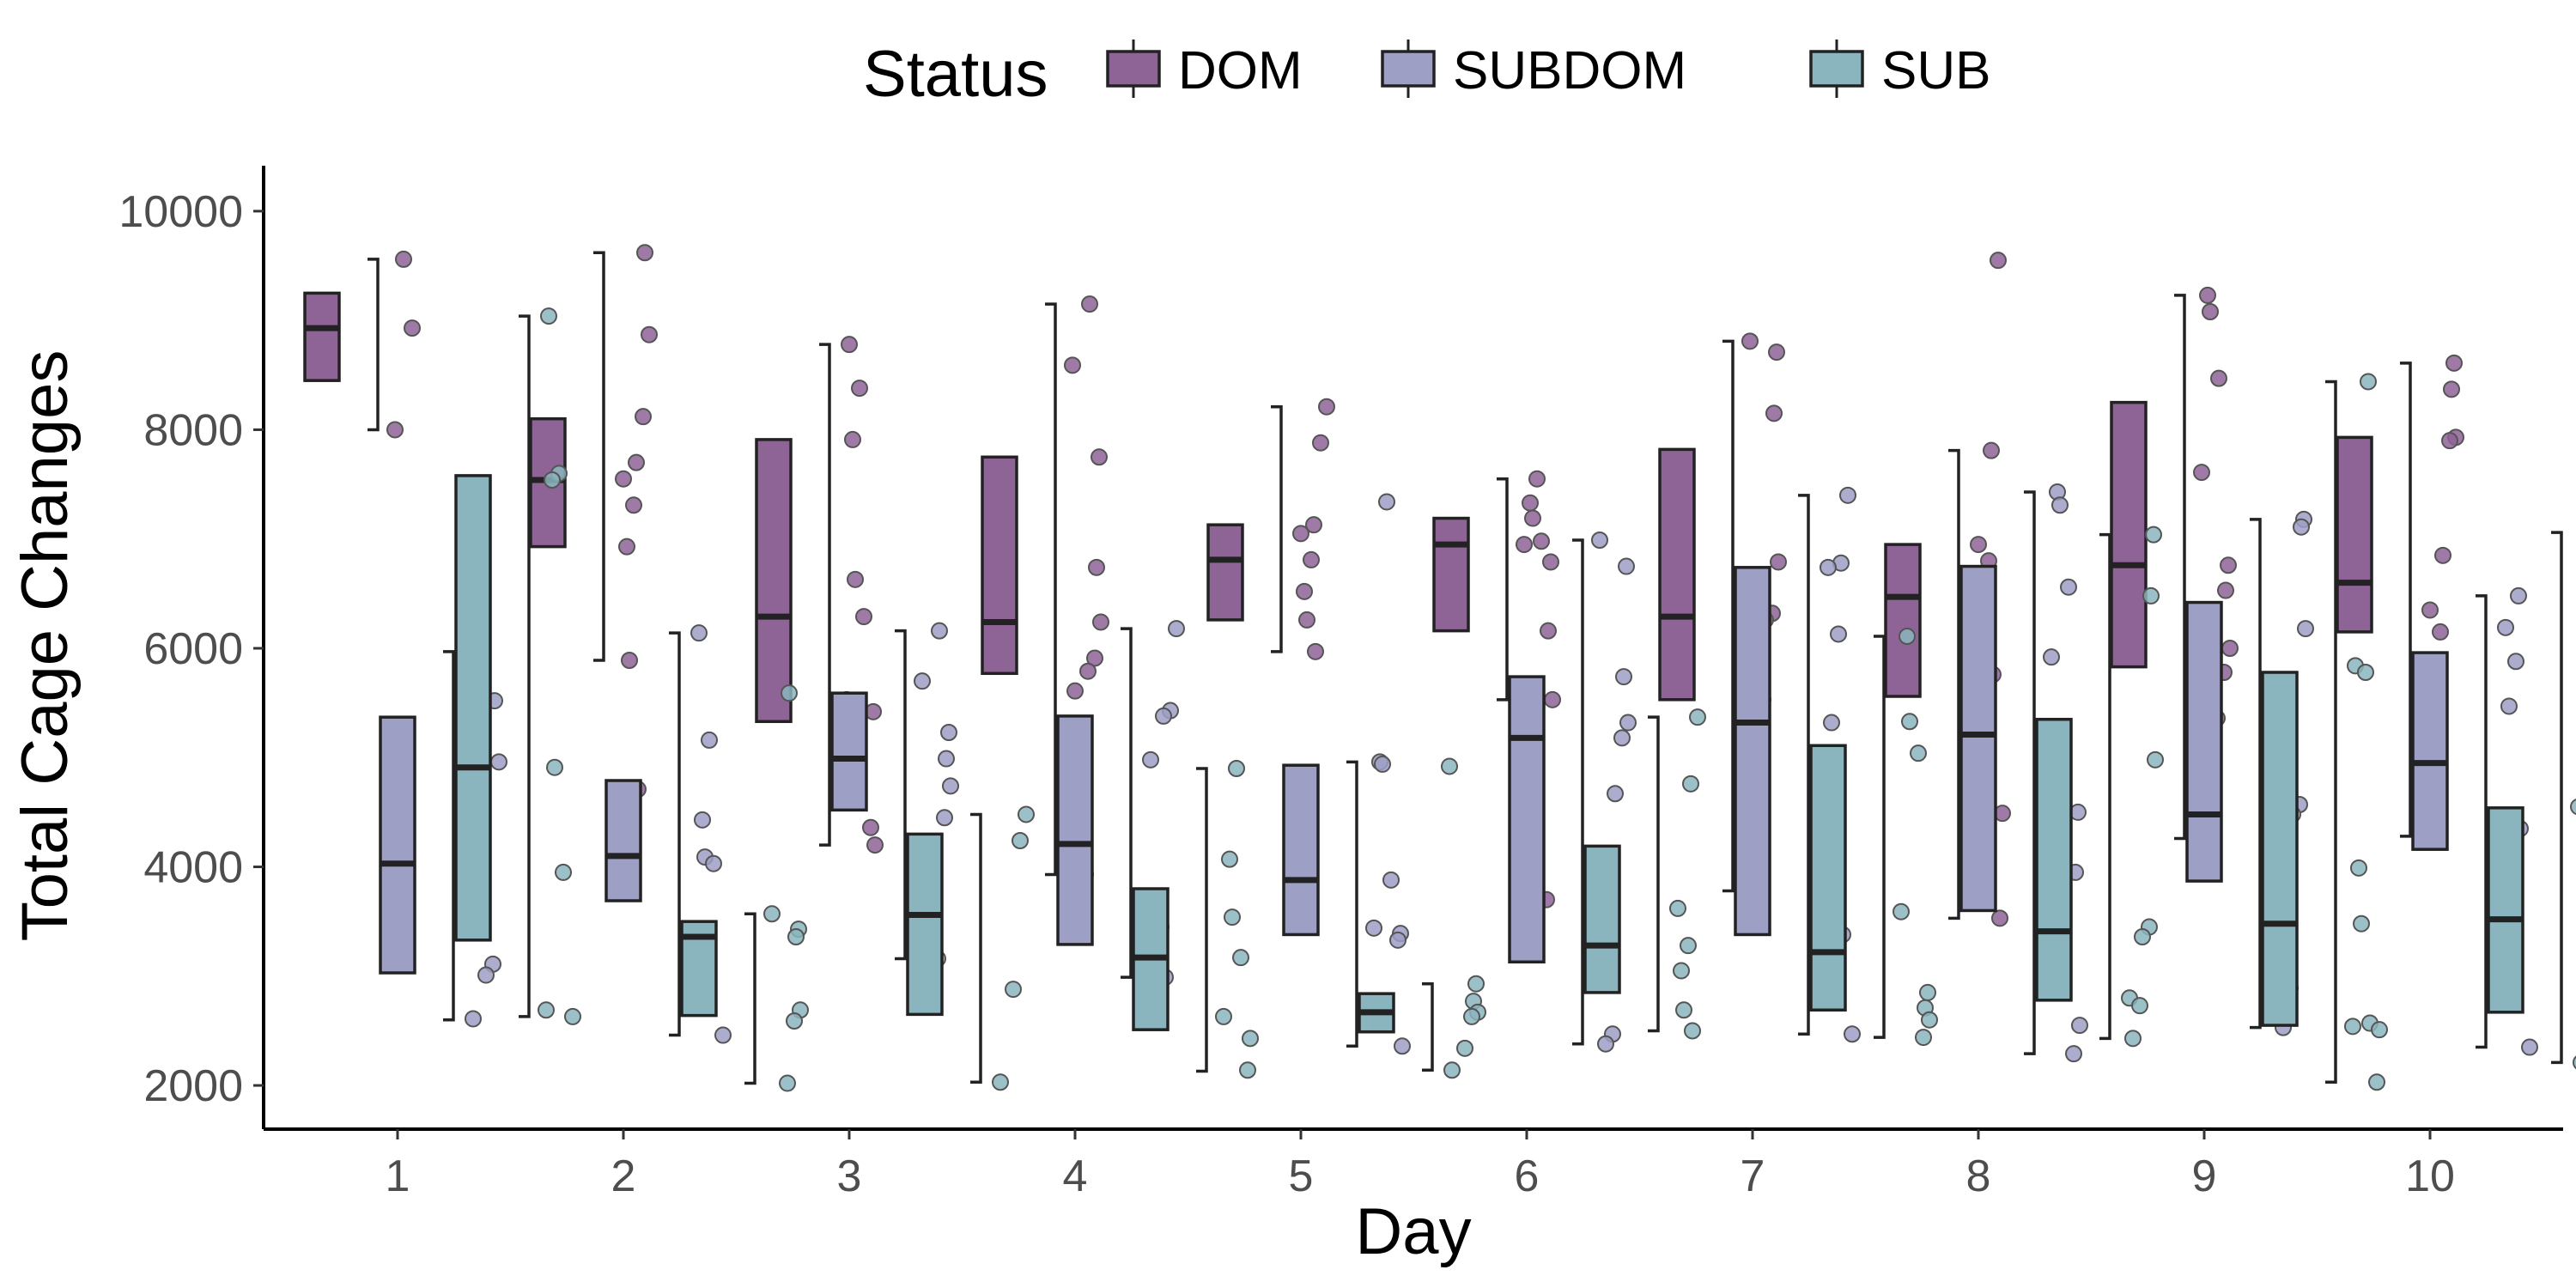  What do you see at coordinates (1204, 69) in the screenshot?
I see `legend-item-dom: DOM` at bounding box center [1204, 69].